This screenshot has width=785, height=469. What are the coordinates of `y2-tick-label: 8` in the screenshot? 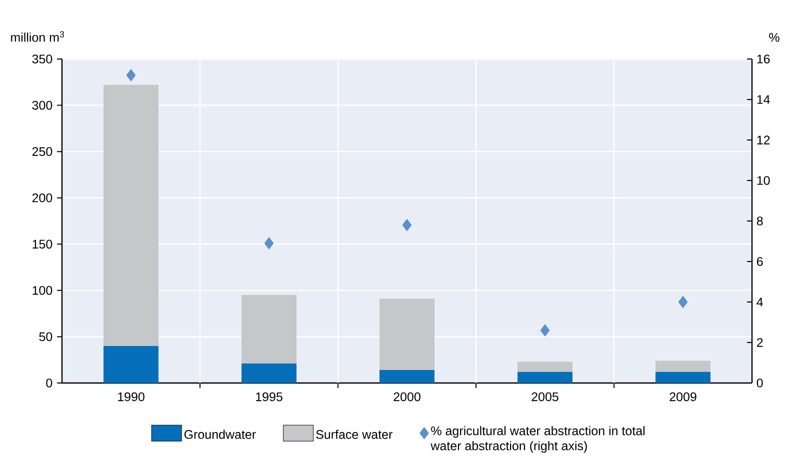 It's located at (759, 221).